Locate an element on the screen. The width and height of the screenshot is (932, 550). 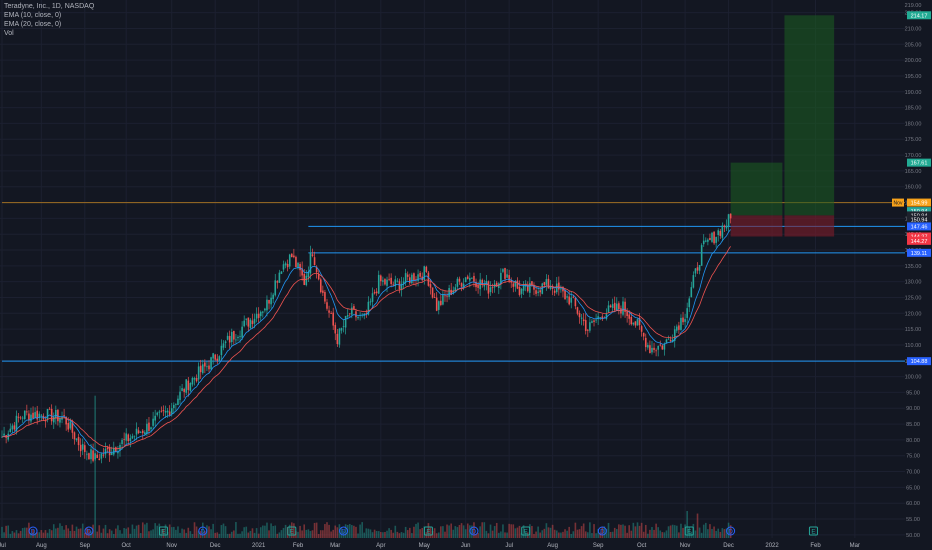
nav-badge-label: Nov is located at coordinates (898, 204).